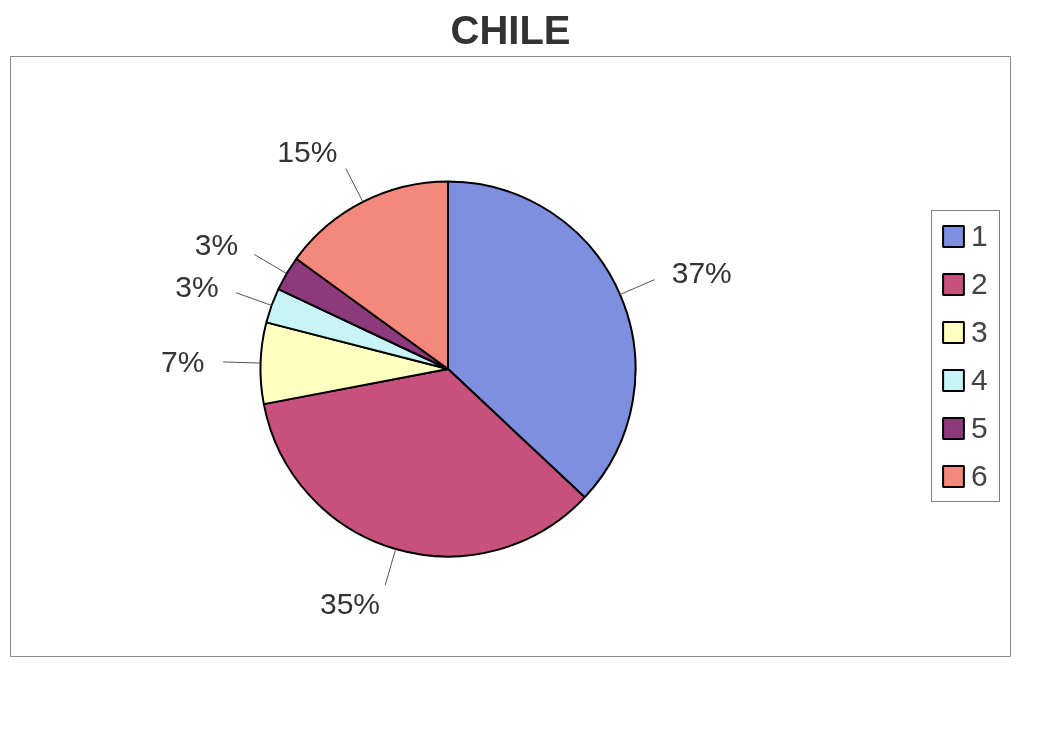  I want to click on legend-label: 3, so click(980, 332).